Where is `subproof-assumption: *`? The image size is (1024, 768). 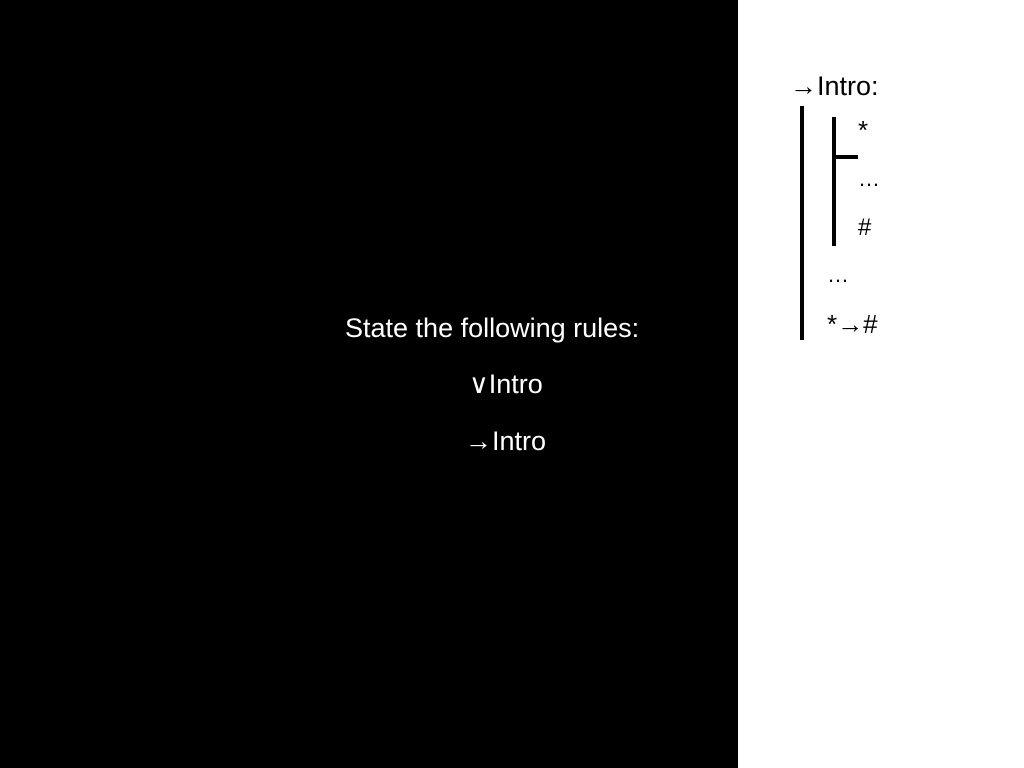 subproof-assumption: * is located at coordinates (863, 130).